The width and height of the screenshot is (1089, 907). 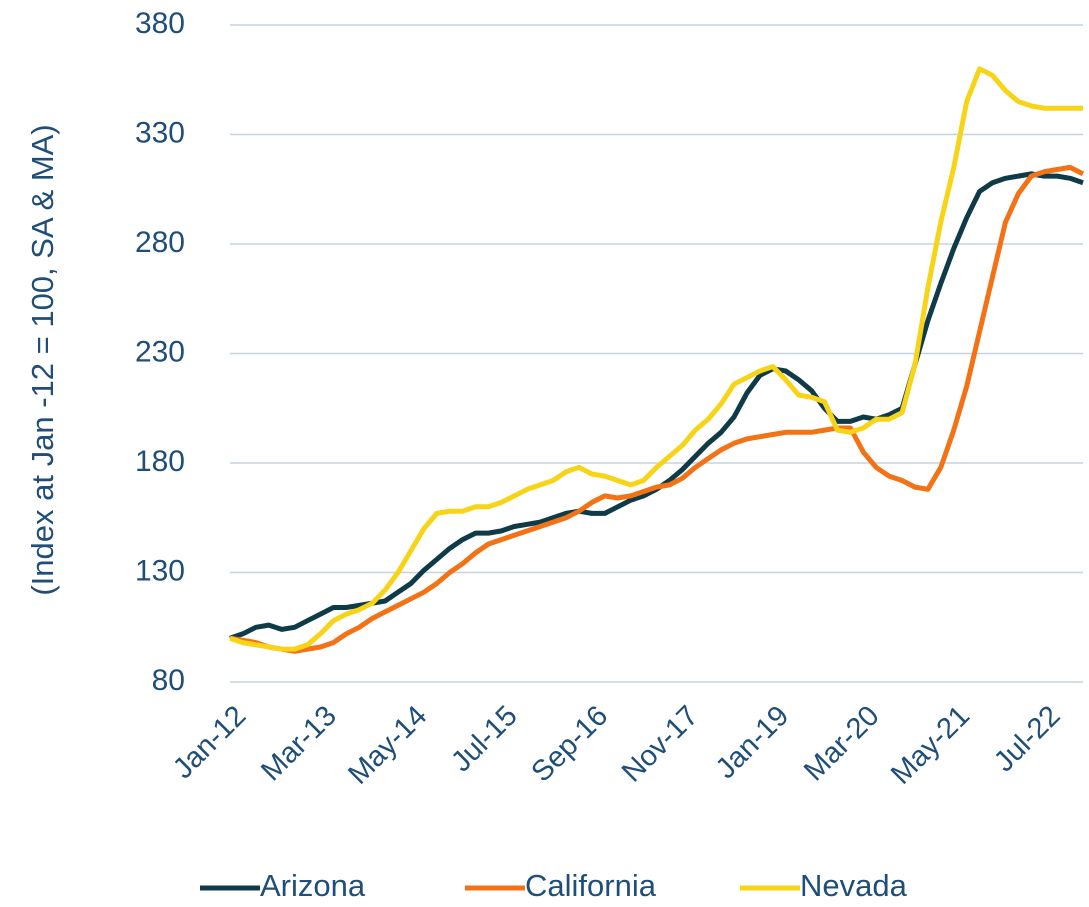 What do you see at coordinates (660, 744) in the screenshot?
I see `x-tick-label: Nov-17` at bounding box center [660, 744].